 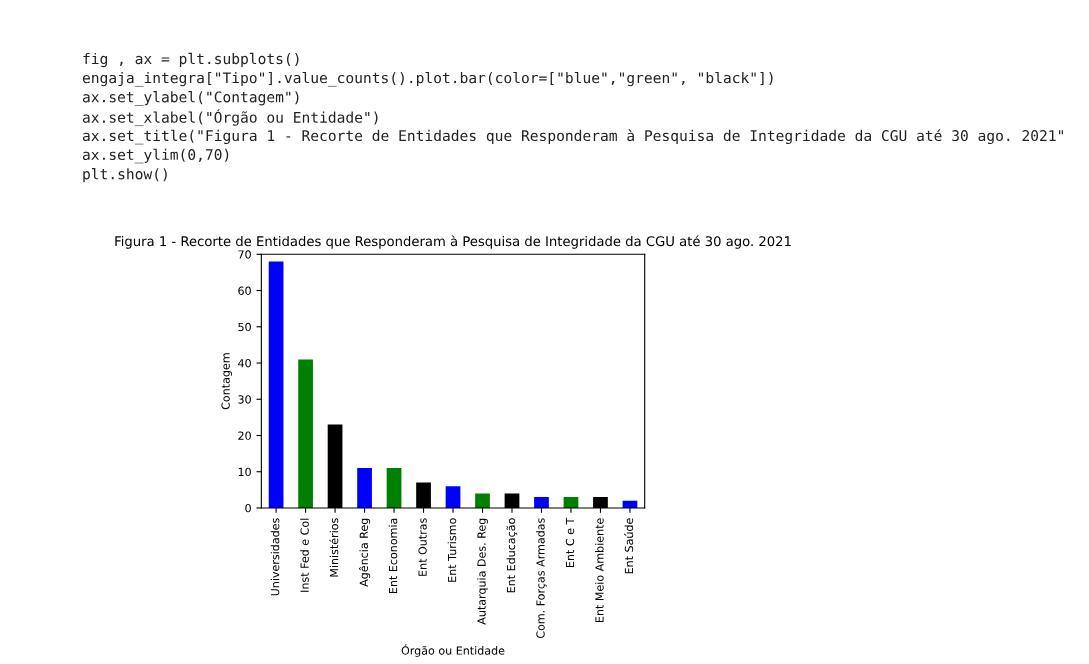 I want to click on text: fig , ax = plt.subplots(), so click(x=191, y=60).